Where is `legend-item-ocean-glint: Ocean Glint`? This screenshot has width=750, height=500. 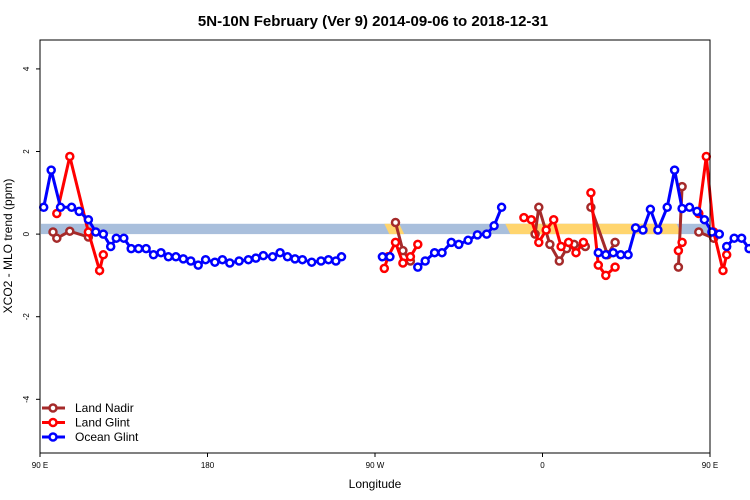
legend-item-ocean-glint: Ocean Glint is located at coordinates (90, 437).